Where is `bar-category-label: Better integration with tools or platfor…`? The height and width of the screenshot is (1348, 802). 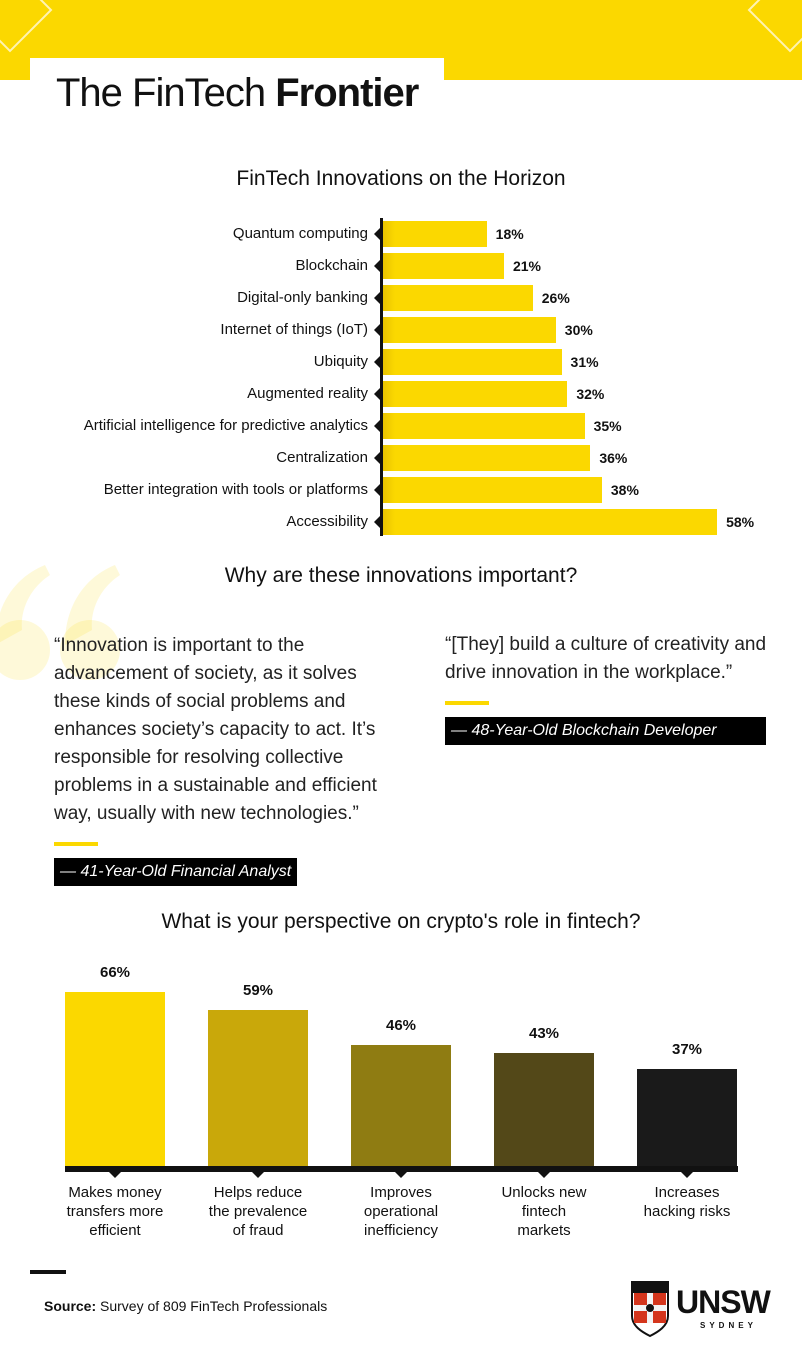 bar-category-label: Better integration with tools or platfor… is located at coordinates (235, 489).